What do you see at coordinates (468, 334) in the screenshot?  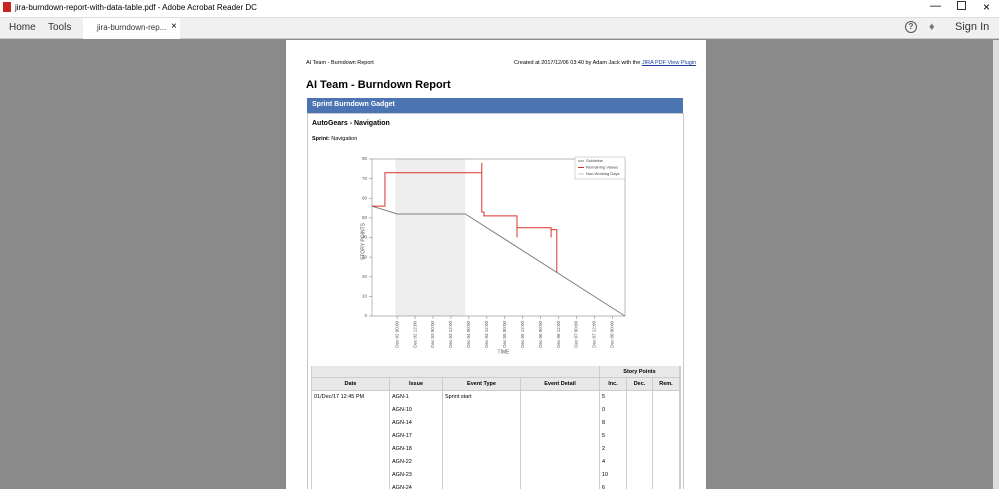 I see `x-tick-label: Dec 04 00:00` at bounding box center [468, 334].